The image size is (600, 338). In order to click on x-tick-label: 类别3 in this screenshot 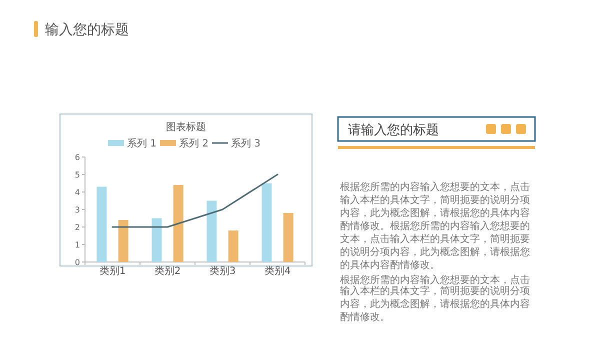, I will do `click(222, 271)`.